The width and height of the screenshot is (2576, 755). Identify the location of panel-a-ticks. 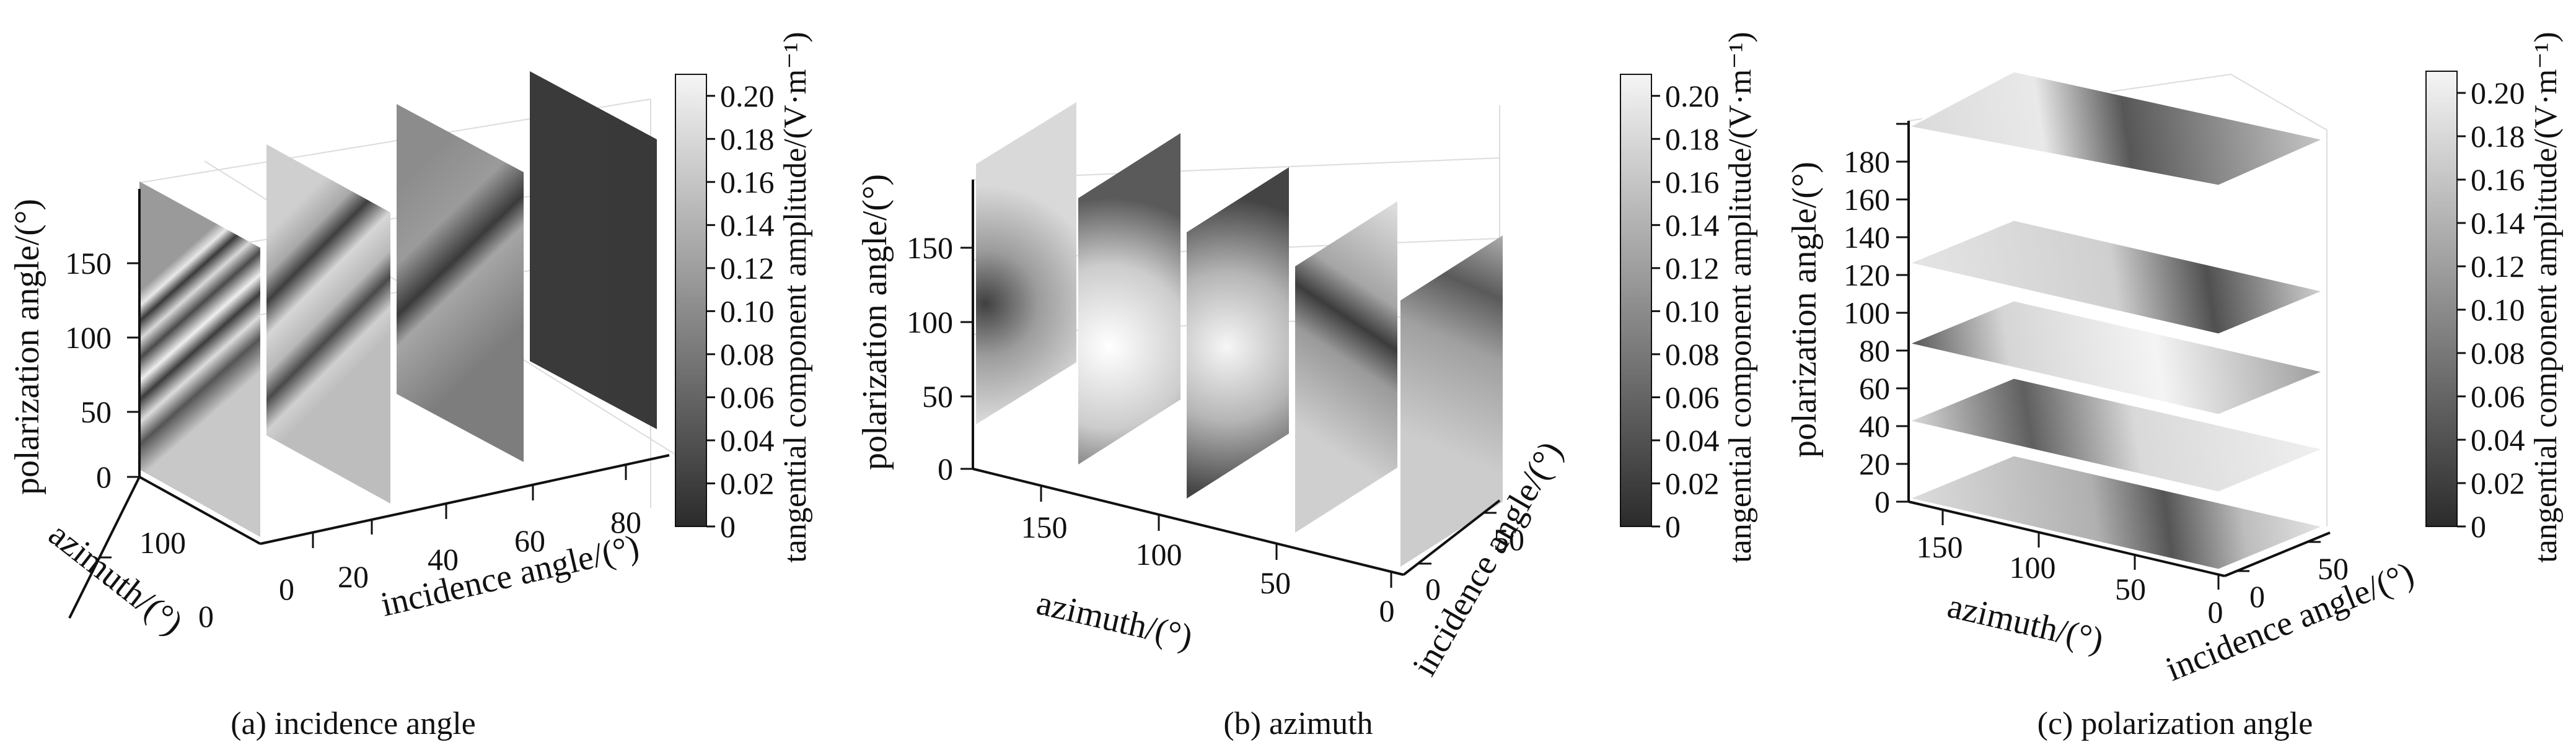
(363, 410).